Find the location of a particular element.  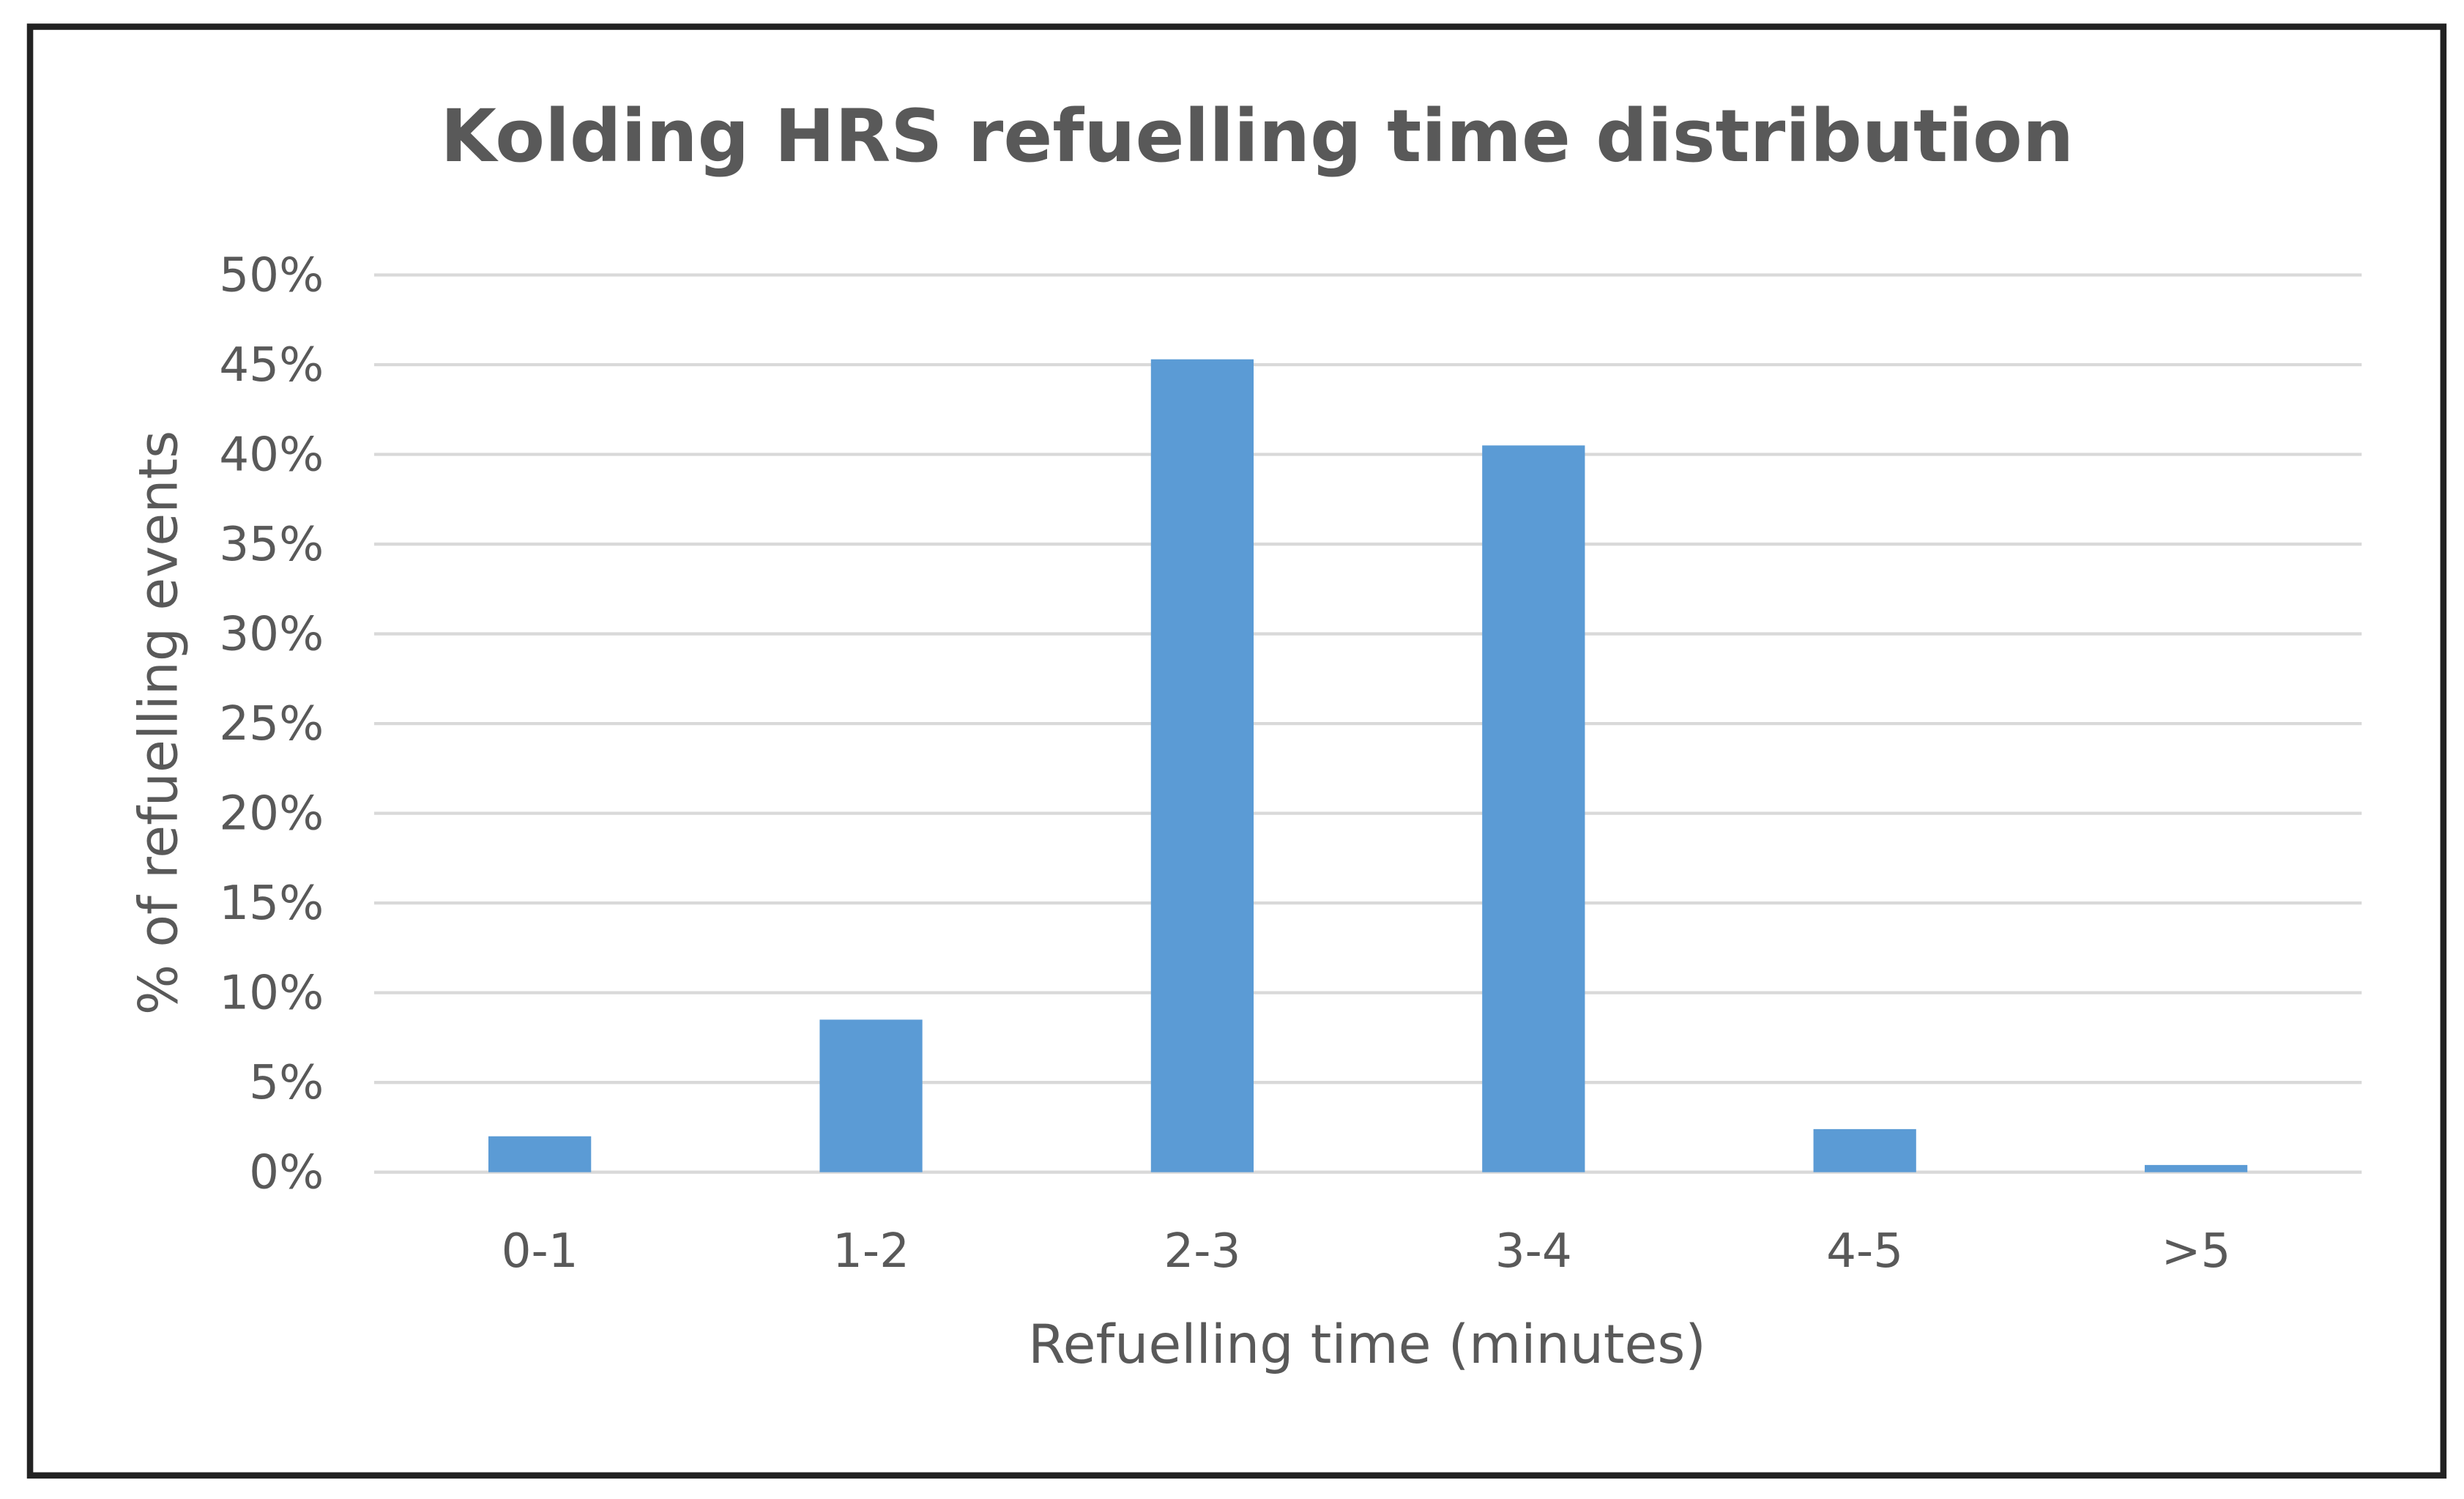

y-tick-label: 30% is located at coordinates (271, 633).